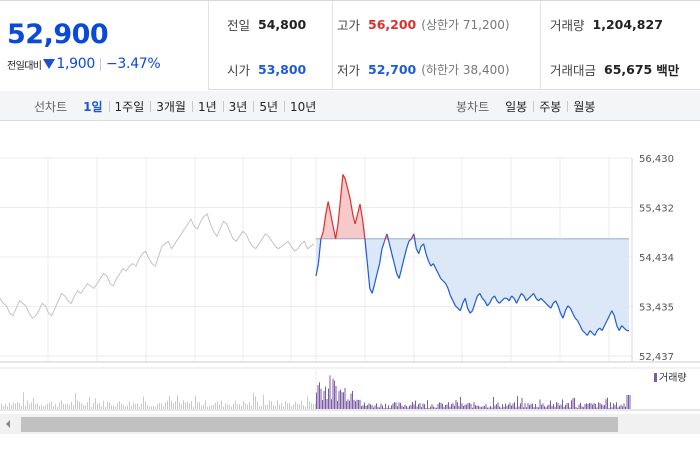 The width and height of the screenshot is (700, 450). Describe the element at coordinates (656, 258) in the screenshot. I see `y-axis-ticks: 56,430 55,432 54,434 53,435 52,437` at that location.